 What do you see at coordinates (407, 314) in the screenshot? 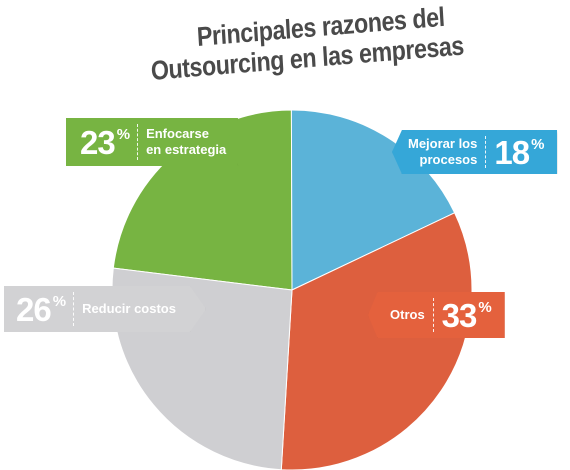
I see `slice-label-otros: Otros` at bounding box center [407, 314].